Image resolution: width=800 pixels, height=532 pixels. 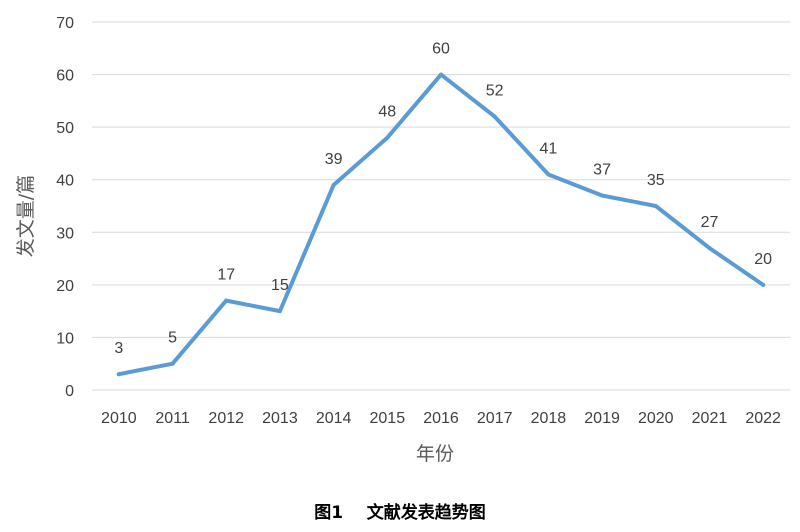 I want to click on y-tick-label: 0, so click(x=69, y=391).